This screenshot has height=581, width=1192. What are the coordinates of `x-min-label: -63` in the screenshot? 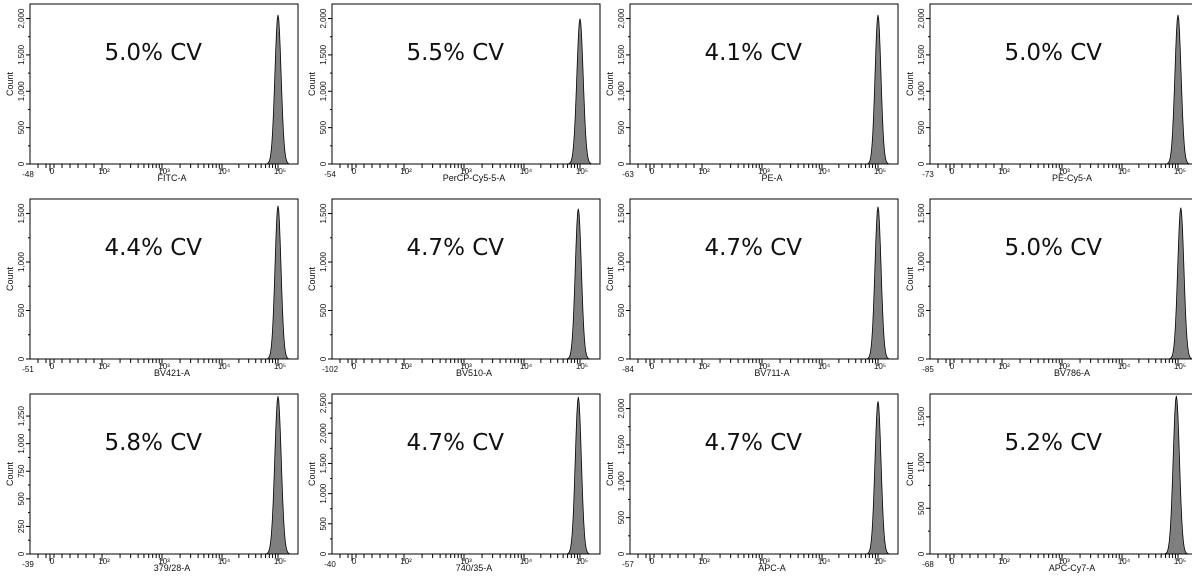 It's located at (628, 174).